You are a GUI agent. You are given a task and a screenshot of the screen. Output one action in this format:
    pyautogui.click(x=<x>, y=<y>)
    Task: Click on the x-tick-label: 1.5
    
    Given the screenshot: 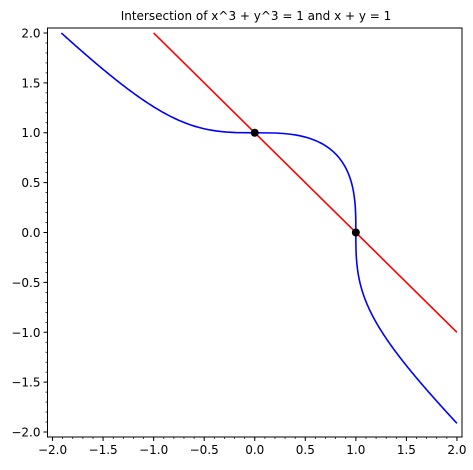 What is the action you would take?
    pyautogui.click(x=406, y=450)
    